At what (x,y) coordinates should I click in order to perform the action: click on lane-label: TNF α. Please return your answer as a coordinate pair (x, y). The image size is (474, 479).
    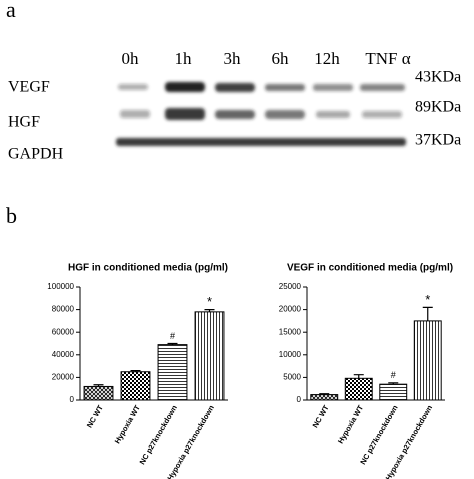
    Looking at the image, I should click on (387, 58).